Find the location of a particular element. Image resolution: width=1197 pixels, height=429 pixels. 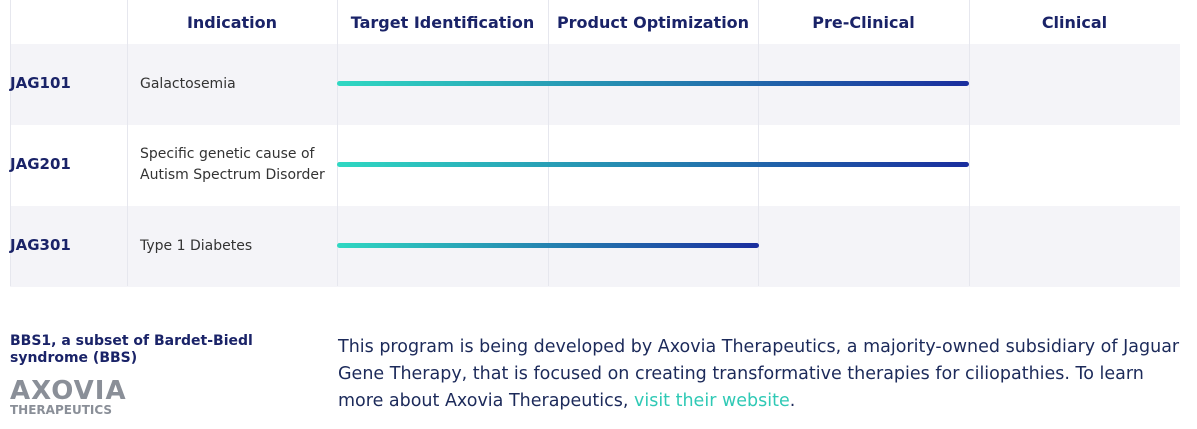

program-name: JAG201 is located at coordinates (40, 164).